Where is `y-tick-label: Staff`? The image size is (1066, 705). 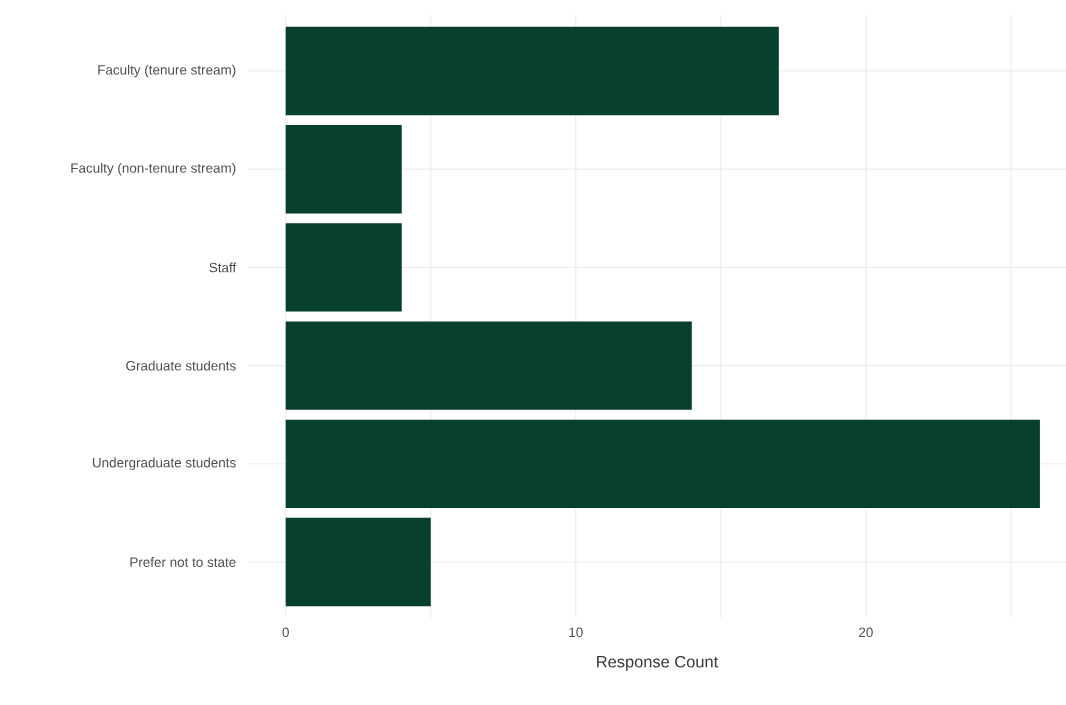 y-tick-label: Staff is located at coordinates (223, 267).